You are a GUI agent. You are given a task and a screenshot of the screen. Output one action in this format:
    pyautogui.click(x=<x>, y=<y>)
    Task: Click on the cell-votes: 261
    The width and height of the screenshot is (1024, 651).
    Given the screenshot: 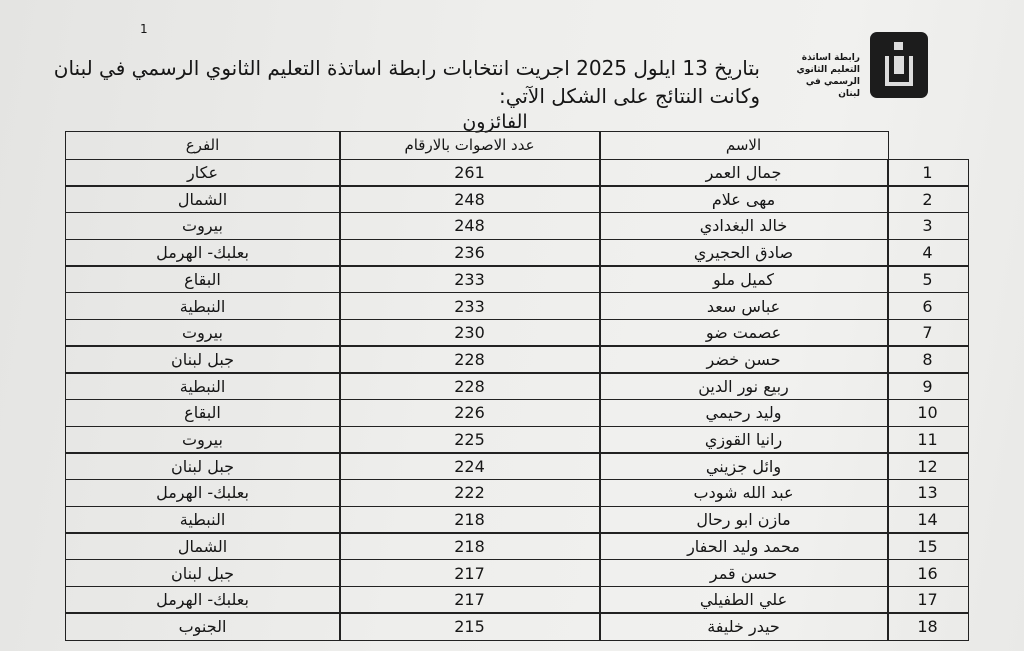 What is the action you would take?
    pyautogui.click(x=469, y=172)
    